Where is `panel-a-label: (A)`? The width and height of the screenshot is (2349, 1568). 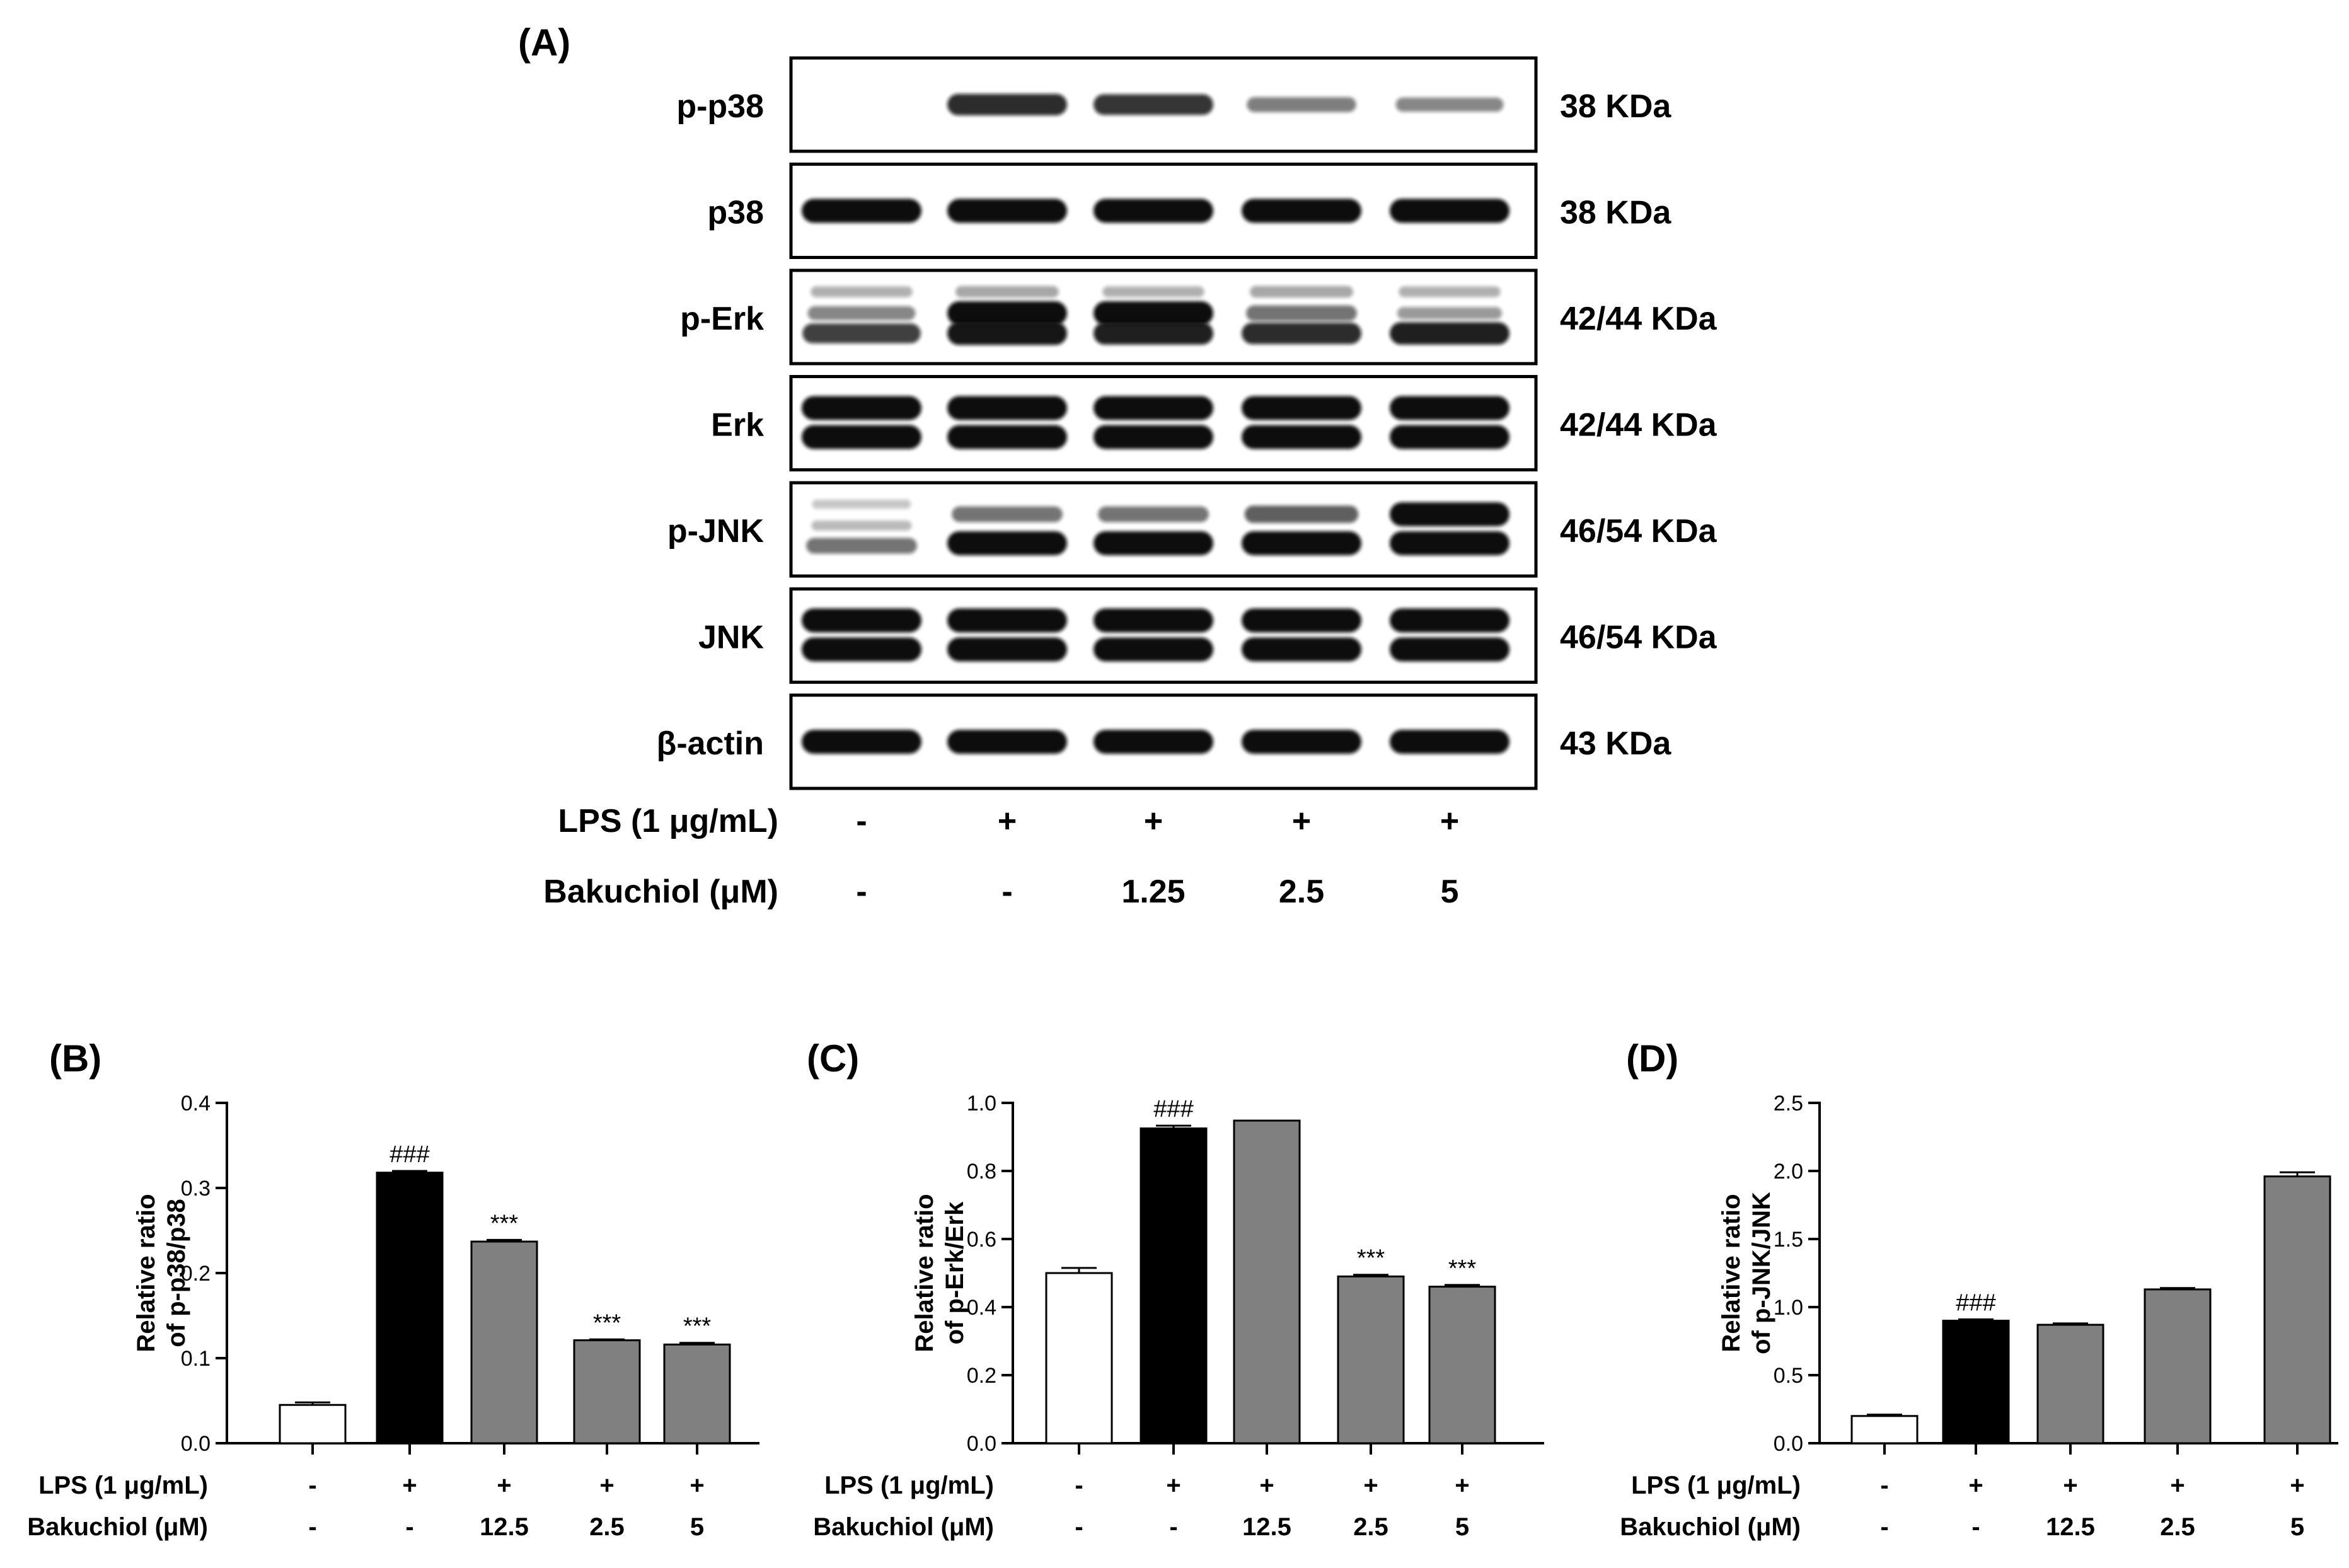
panel-a-label: (A) is located at coordinates (544, 42).